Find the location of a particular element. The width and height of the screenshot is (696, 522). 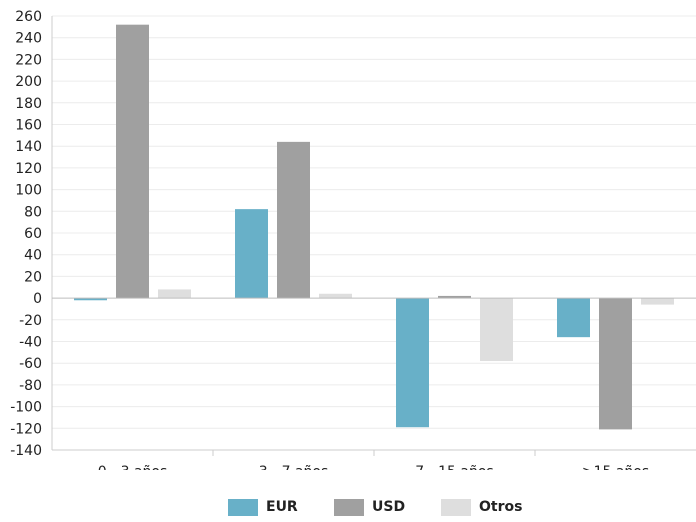

legend-label-usd: USD is located at coordinates (389, 507).